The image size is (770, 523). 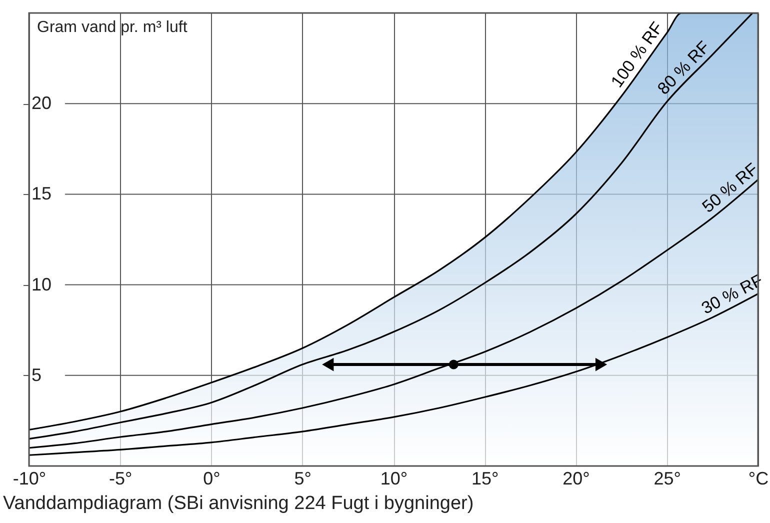 I want to click on x-tick-label: 25°, so click(x=667, y=478).